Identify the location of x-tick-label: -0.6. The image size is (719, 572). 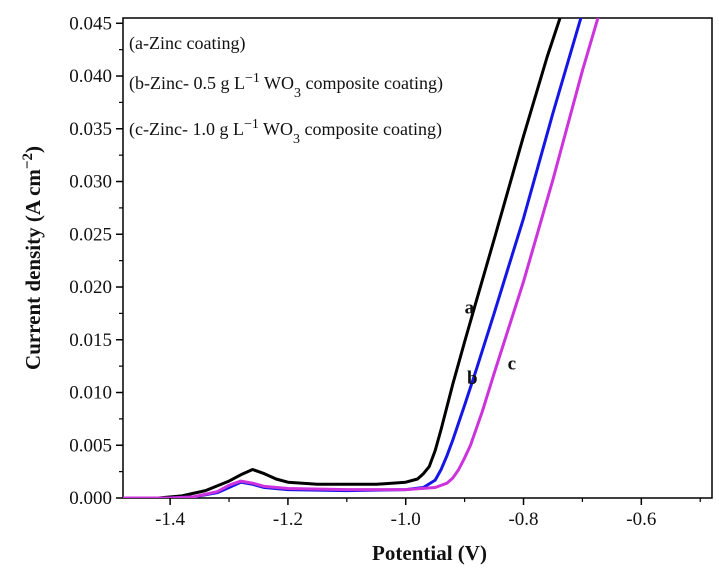
(641, 519).